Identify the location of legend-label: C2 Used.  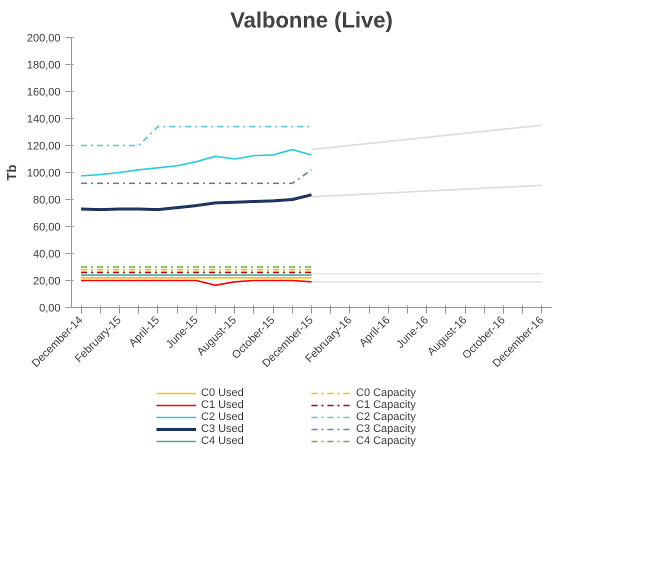
(223, 417).